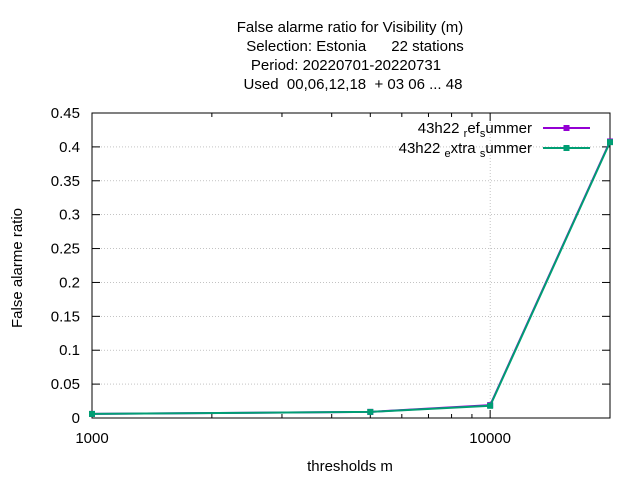 The image size is (640, 480). Describe the element at coordinates (69, 350) in the screenshot. I see `y-tick-label: 0.1` at that location.